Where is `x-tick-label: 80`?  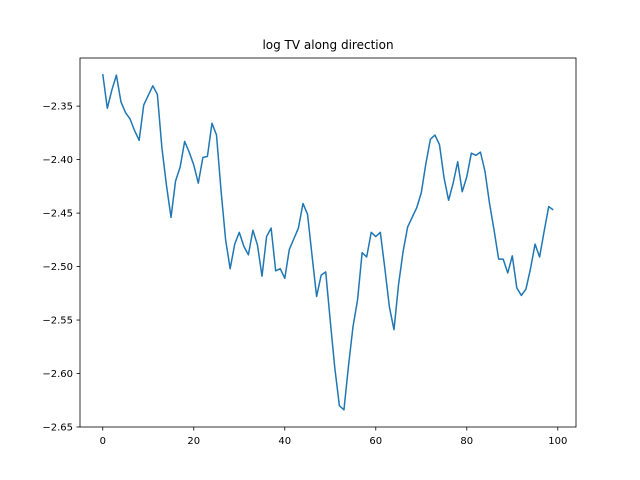 x-tick-label: 80 is located at coordinates (466, 441).